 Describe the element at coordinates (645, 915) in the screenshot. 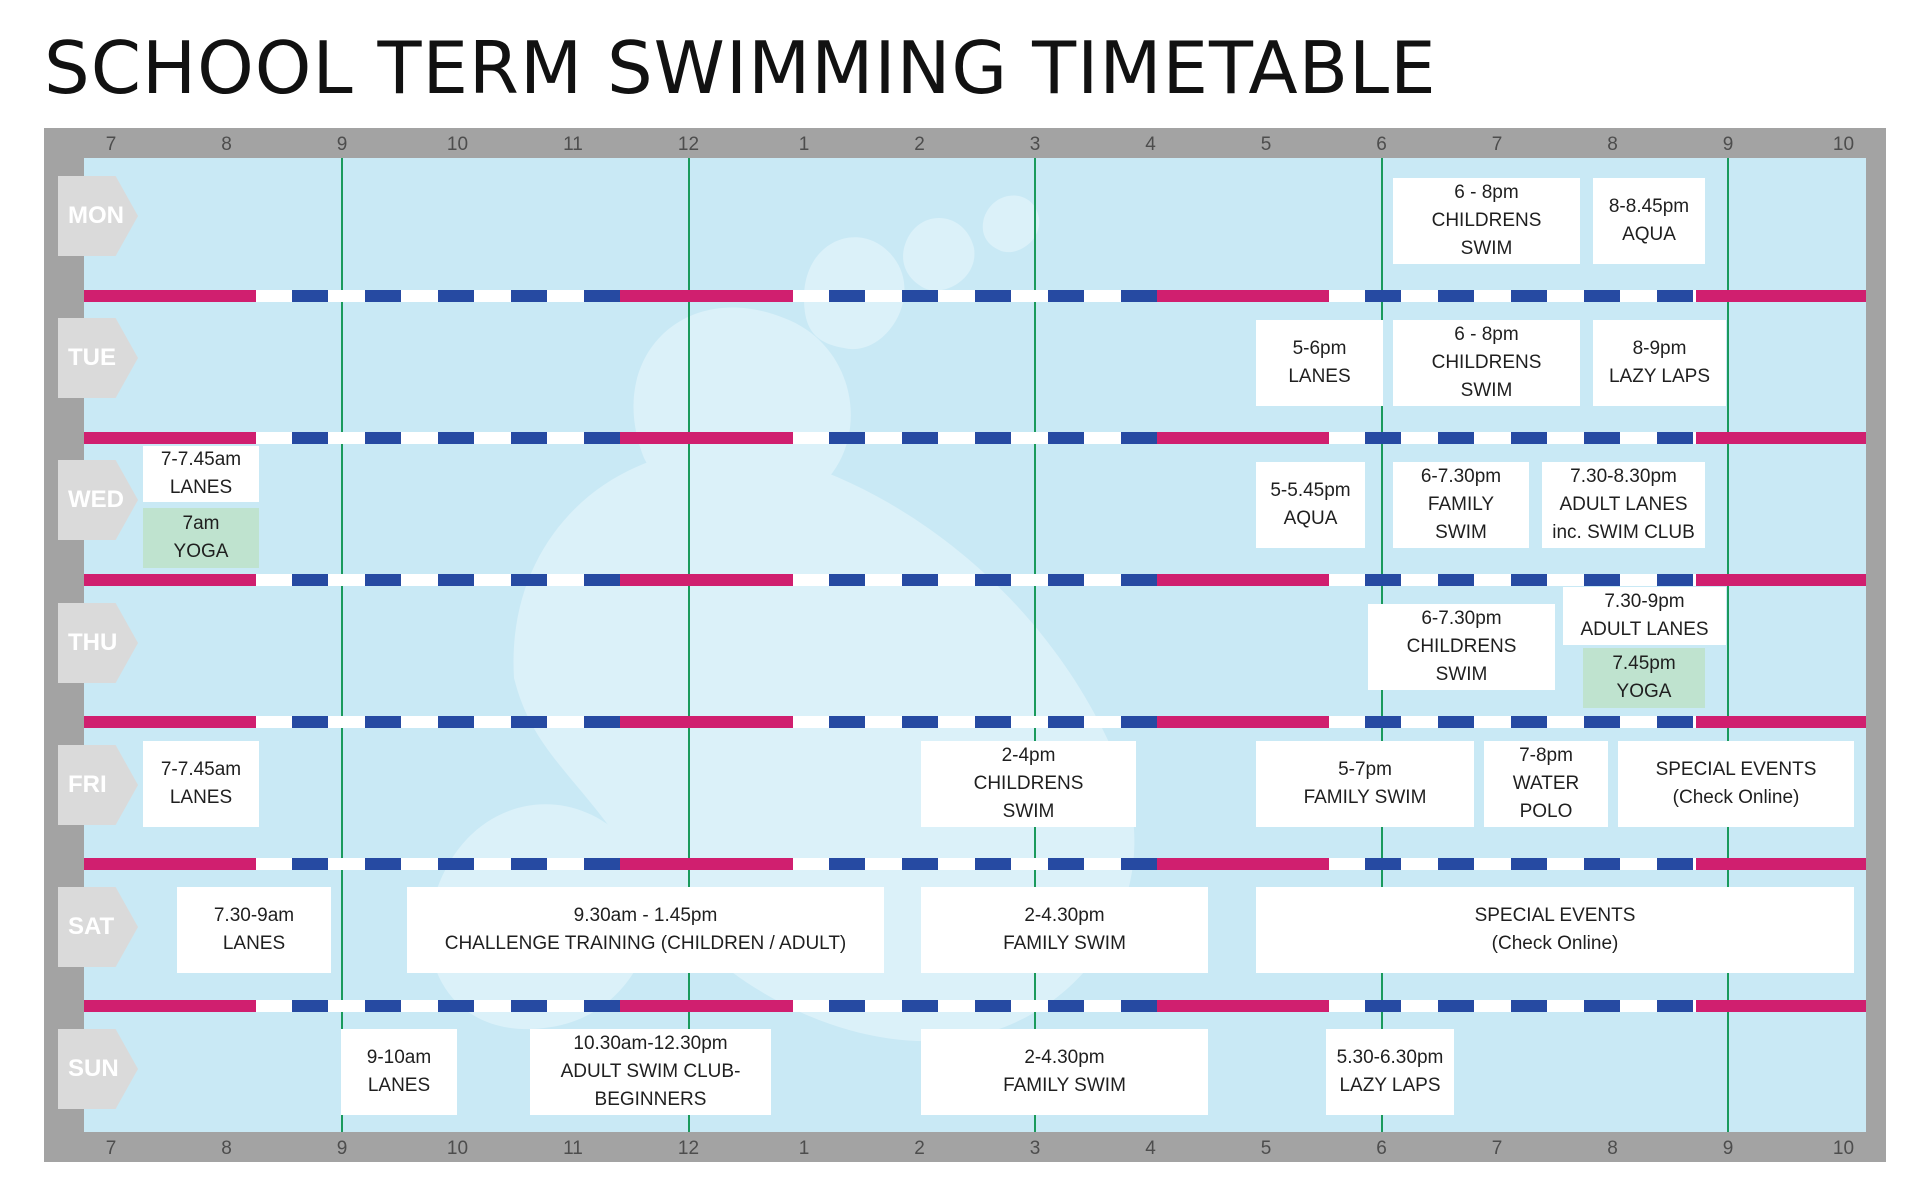

I see `session-time: 9.30am - 1.45pm` at that location.